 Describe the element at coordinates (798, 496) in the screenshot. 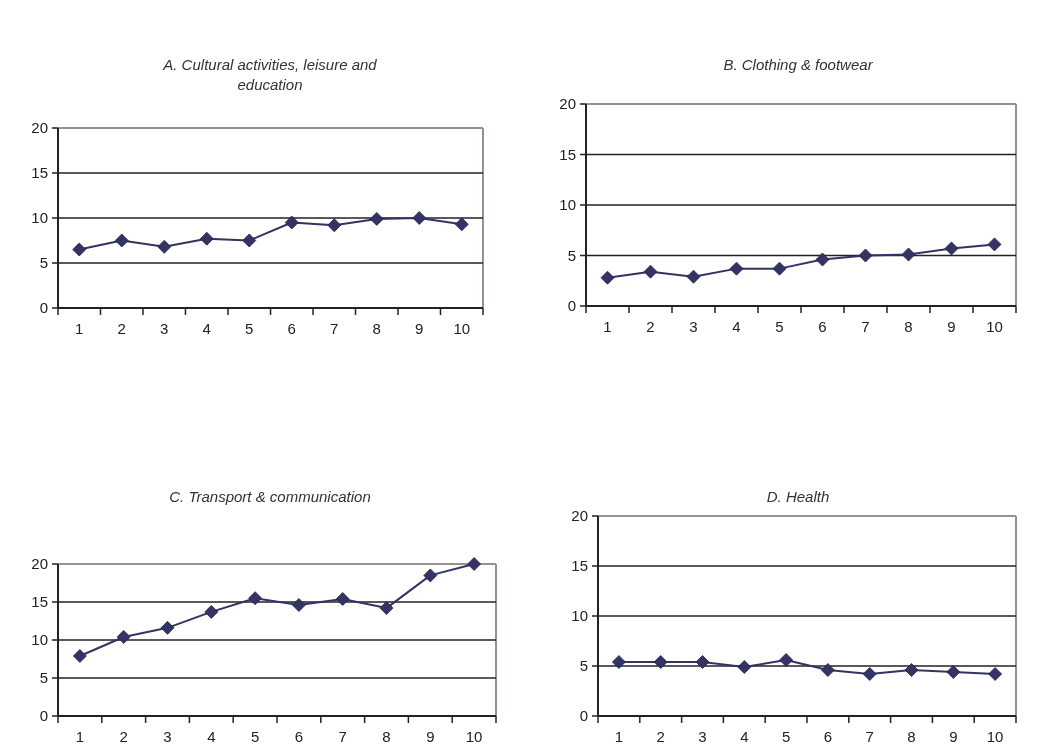

I see `chart-title: D. Health` at that location.